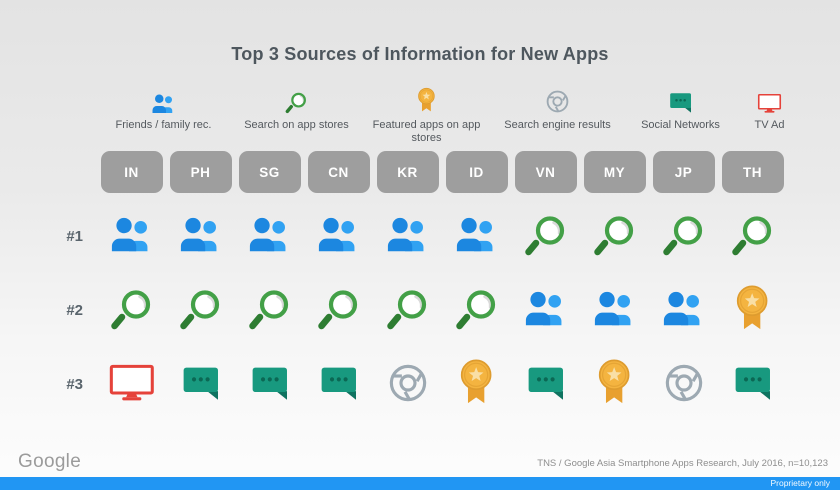 Image resolution: width=840 pixels, height=490 pixels. What do you see at coordinates (427, 115) in the screenshot?
I see `legend-item-featured: Featured apps on app stores` at bounding box center [427, 115].